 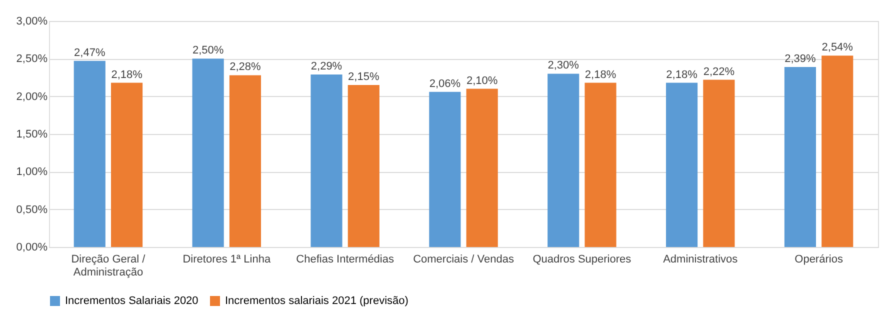 I want to click on legend-label: Incrementos salariais 2021 (previsão), so click(x=316, y=301).